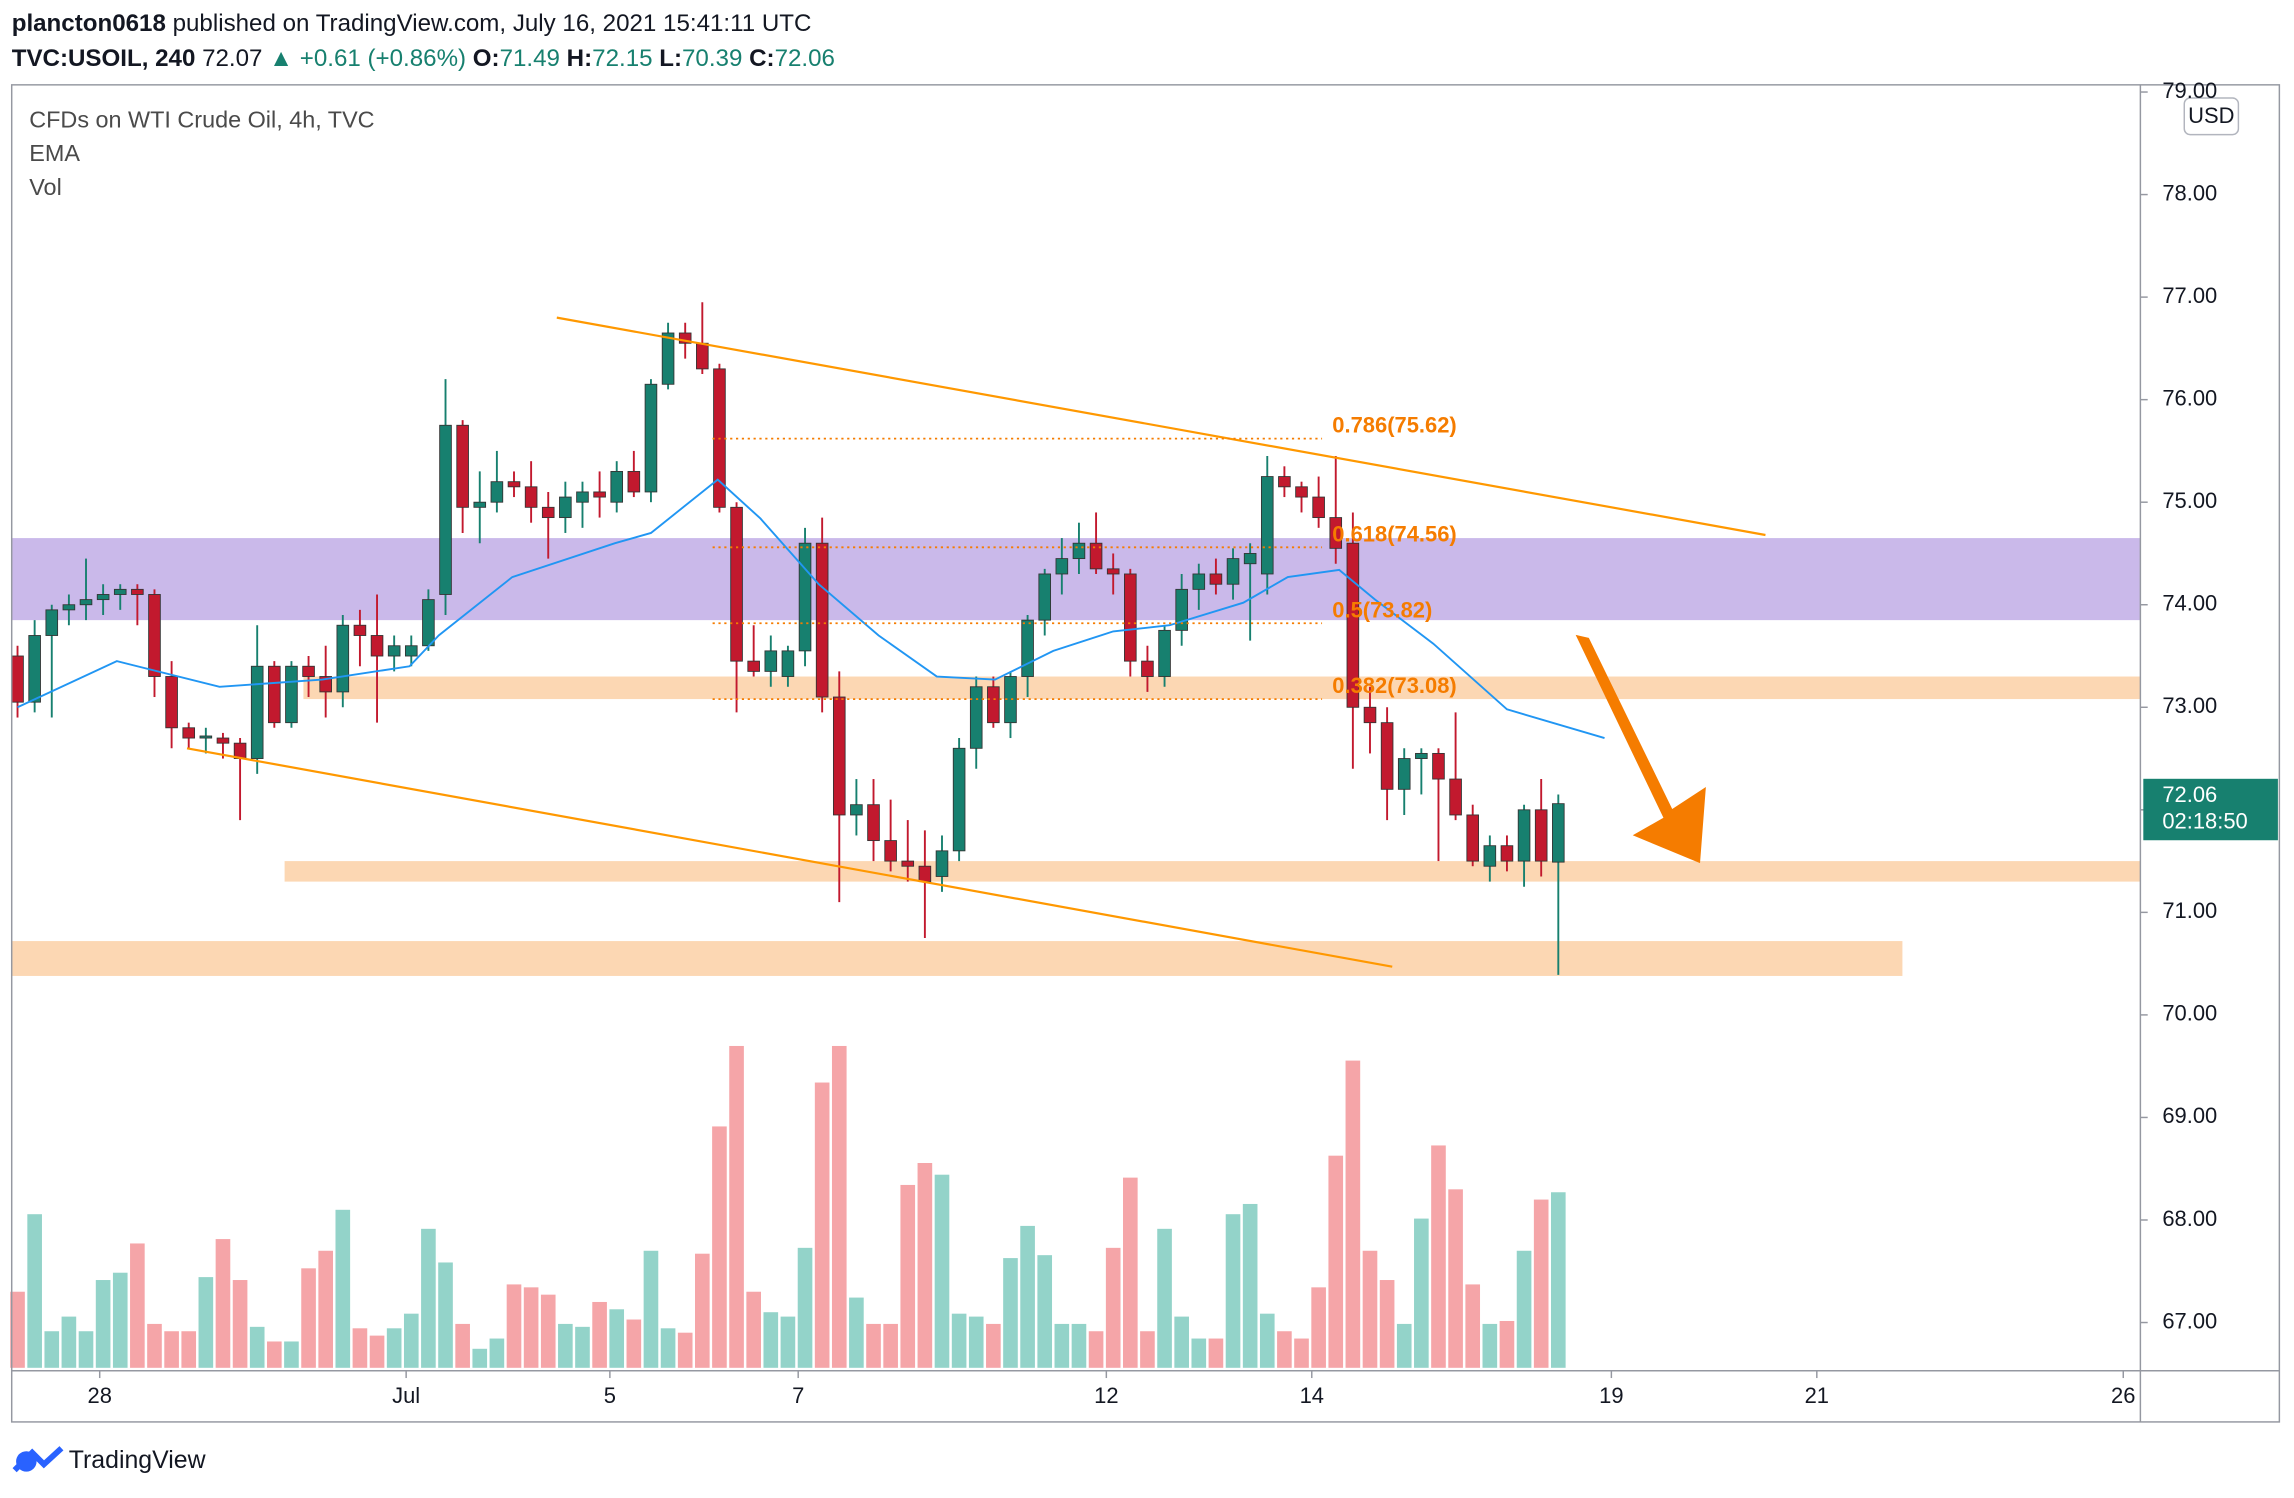  What do you see at coordinates (761, 58) in the screenshot?
I see `c-label: C:` at bounding box center [761, 58].